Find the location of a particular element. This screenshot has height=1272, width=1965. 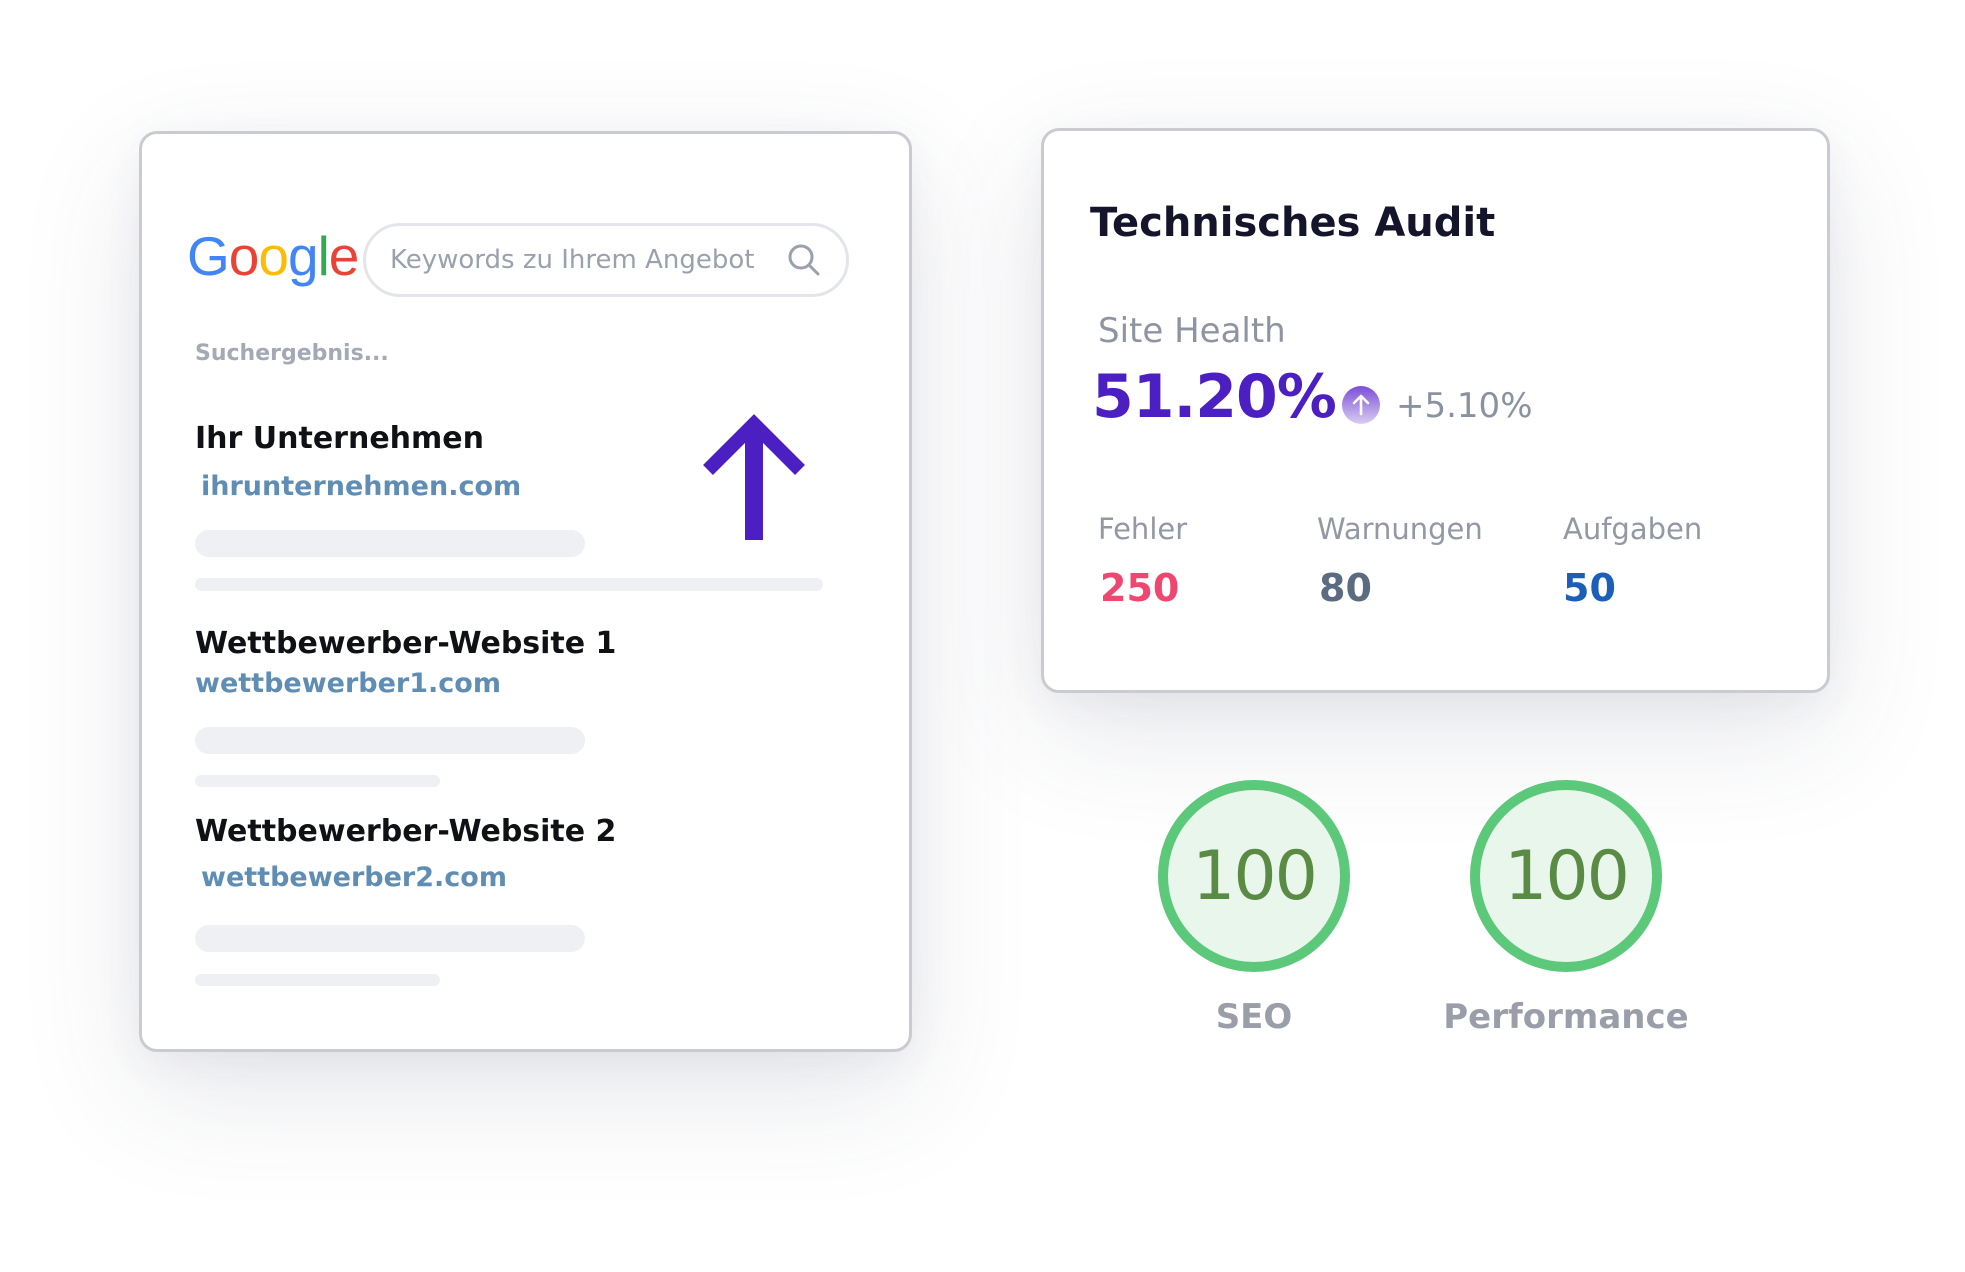

result-url: wettbewerber1.com is located at coordinates (348, 683).